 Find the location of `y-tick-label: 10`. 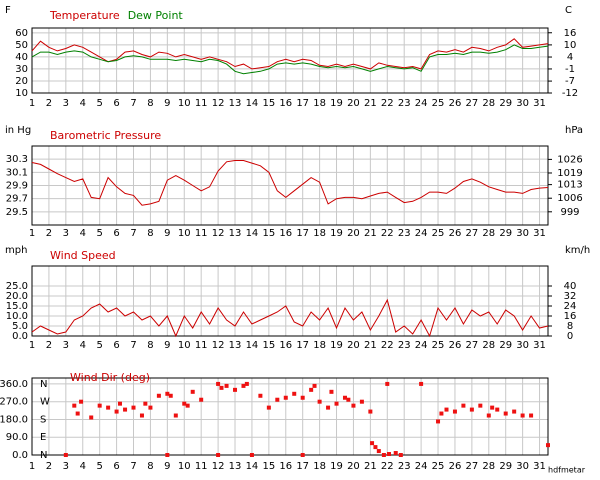

y-tick-label: 10 is located at coordinates (21, 93).